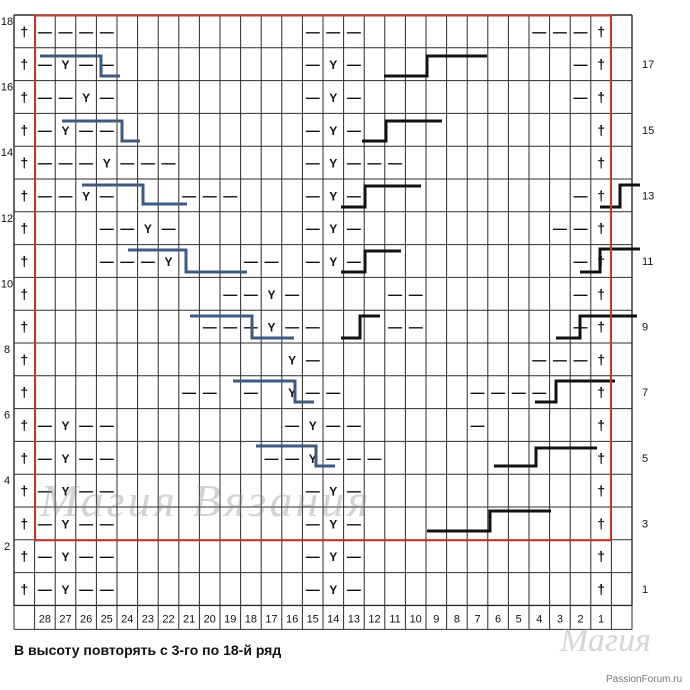 This screenshot has height=690, width=690. What do you see at coordinates (65, 619) in the screenshot?
I see `column-number: 27` at bounding box center [65, 619].